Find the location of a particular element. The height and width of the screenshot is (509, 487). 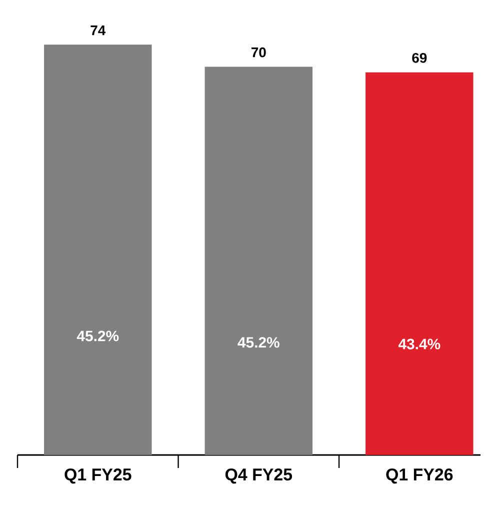

annotation: 43.4% is located at coordinates (419, 344).